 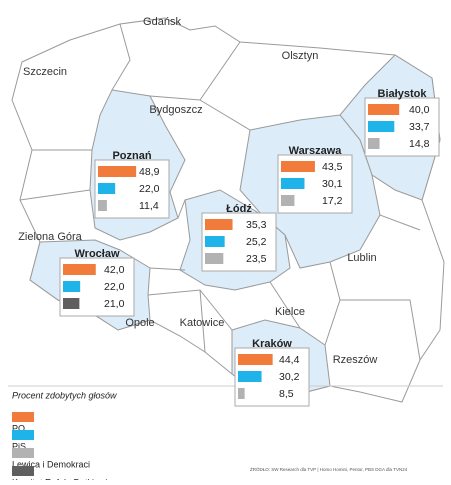 What do you see at coordinates (290, 312) in the screenshot?
I see `city-label: Kielce` at bounding box center [290, 312].